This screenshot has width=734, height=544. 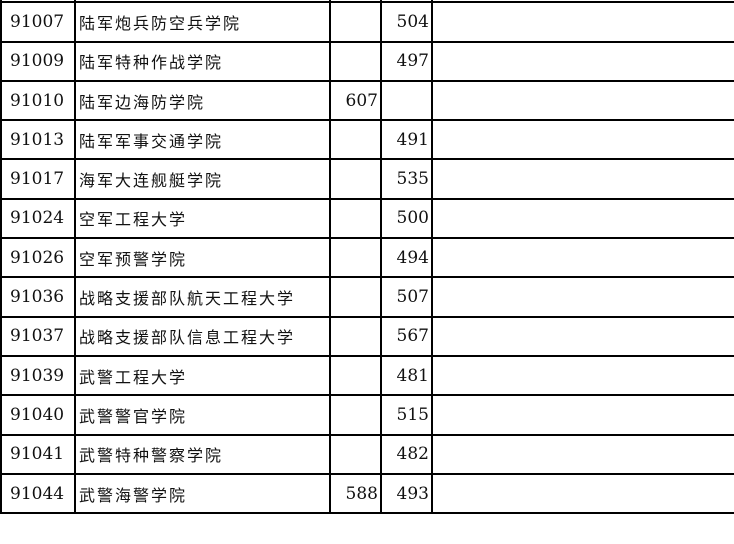 What do you see at coordinates (38, 258) in the screenshot?
I see `school-code: 91026` at bounding box center [38, 258].